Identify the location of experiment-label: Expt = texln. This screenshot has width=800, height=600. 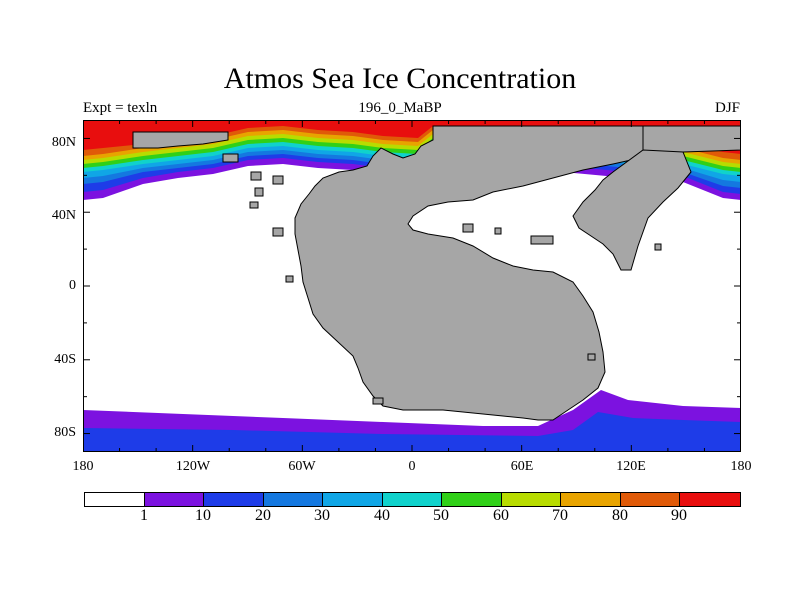
(120, 108).